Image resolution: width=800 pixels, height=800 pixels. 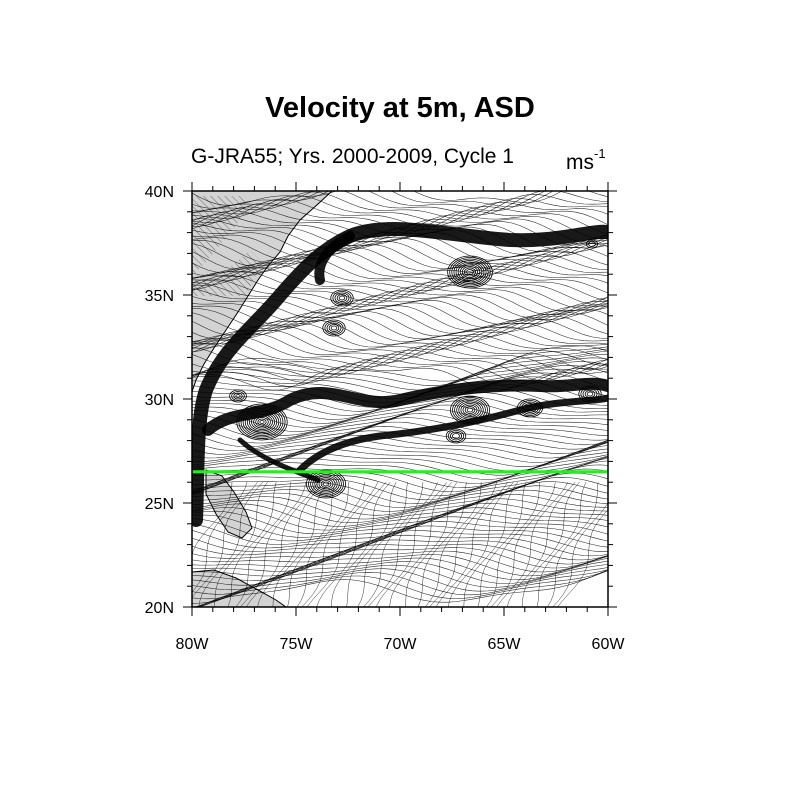 What do you see at coordinates (401, 644) in the screenshot?
I see `x-tick-label: 70W` at bounding box center [401, 644].